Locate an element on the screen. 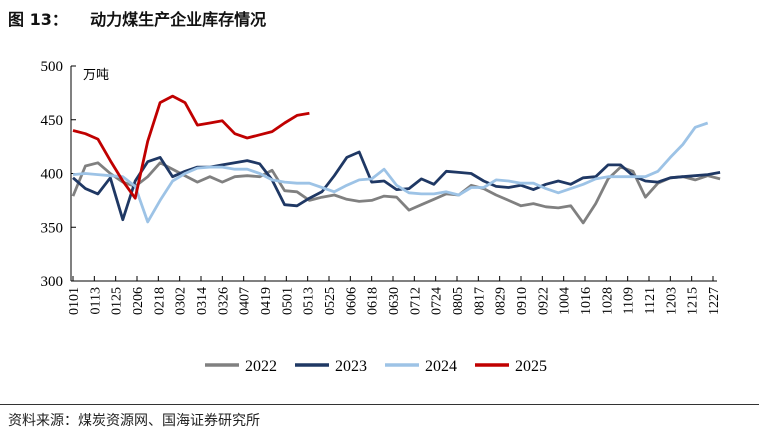 Image resolution: width=759 pixels, height=437 pixels. x-tick-label: 0525 is located at coordinates (330, 301).